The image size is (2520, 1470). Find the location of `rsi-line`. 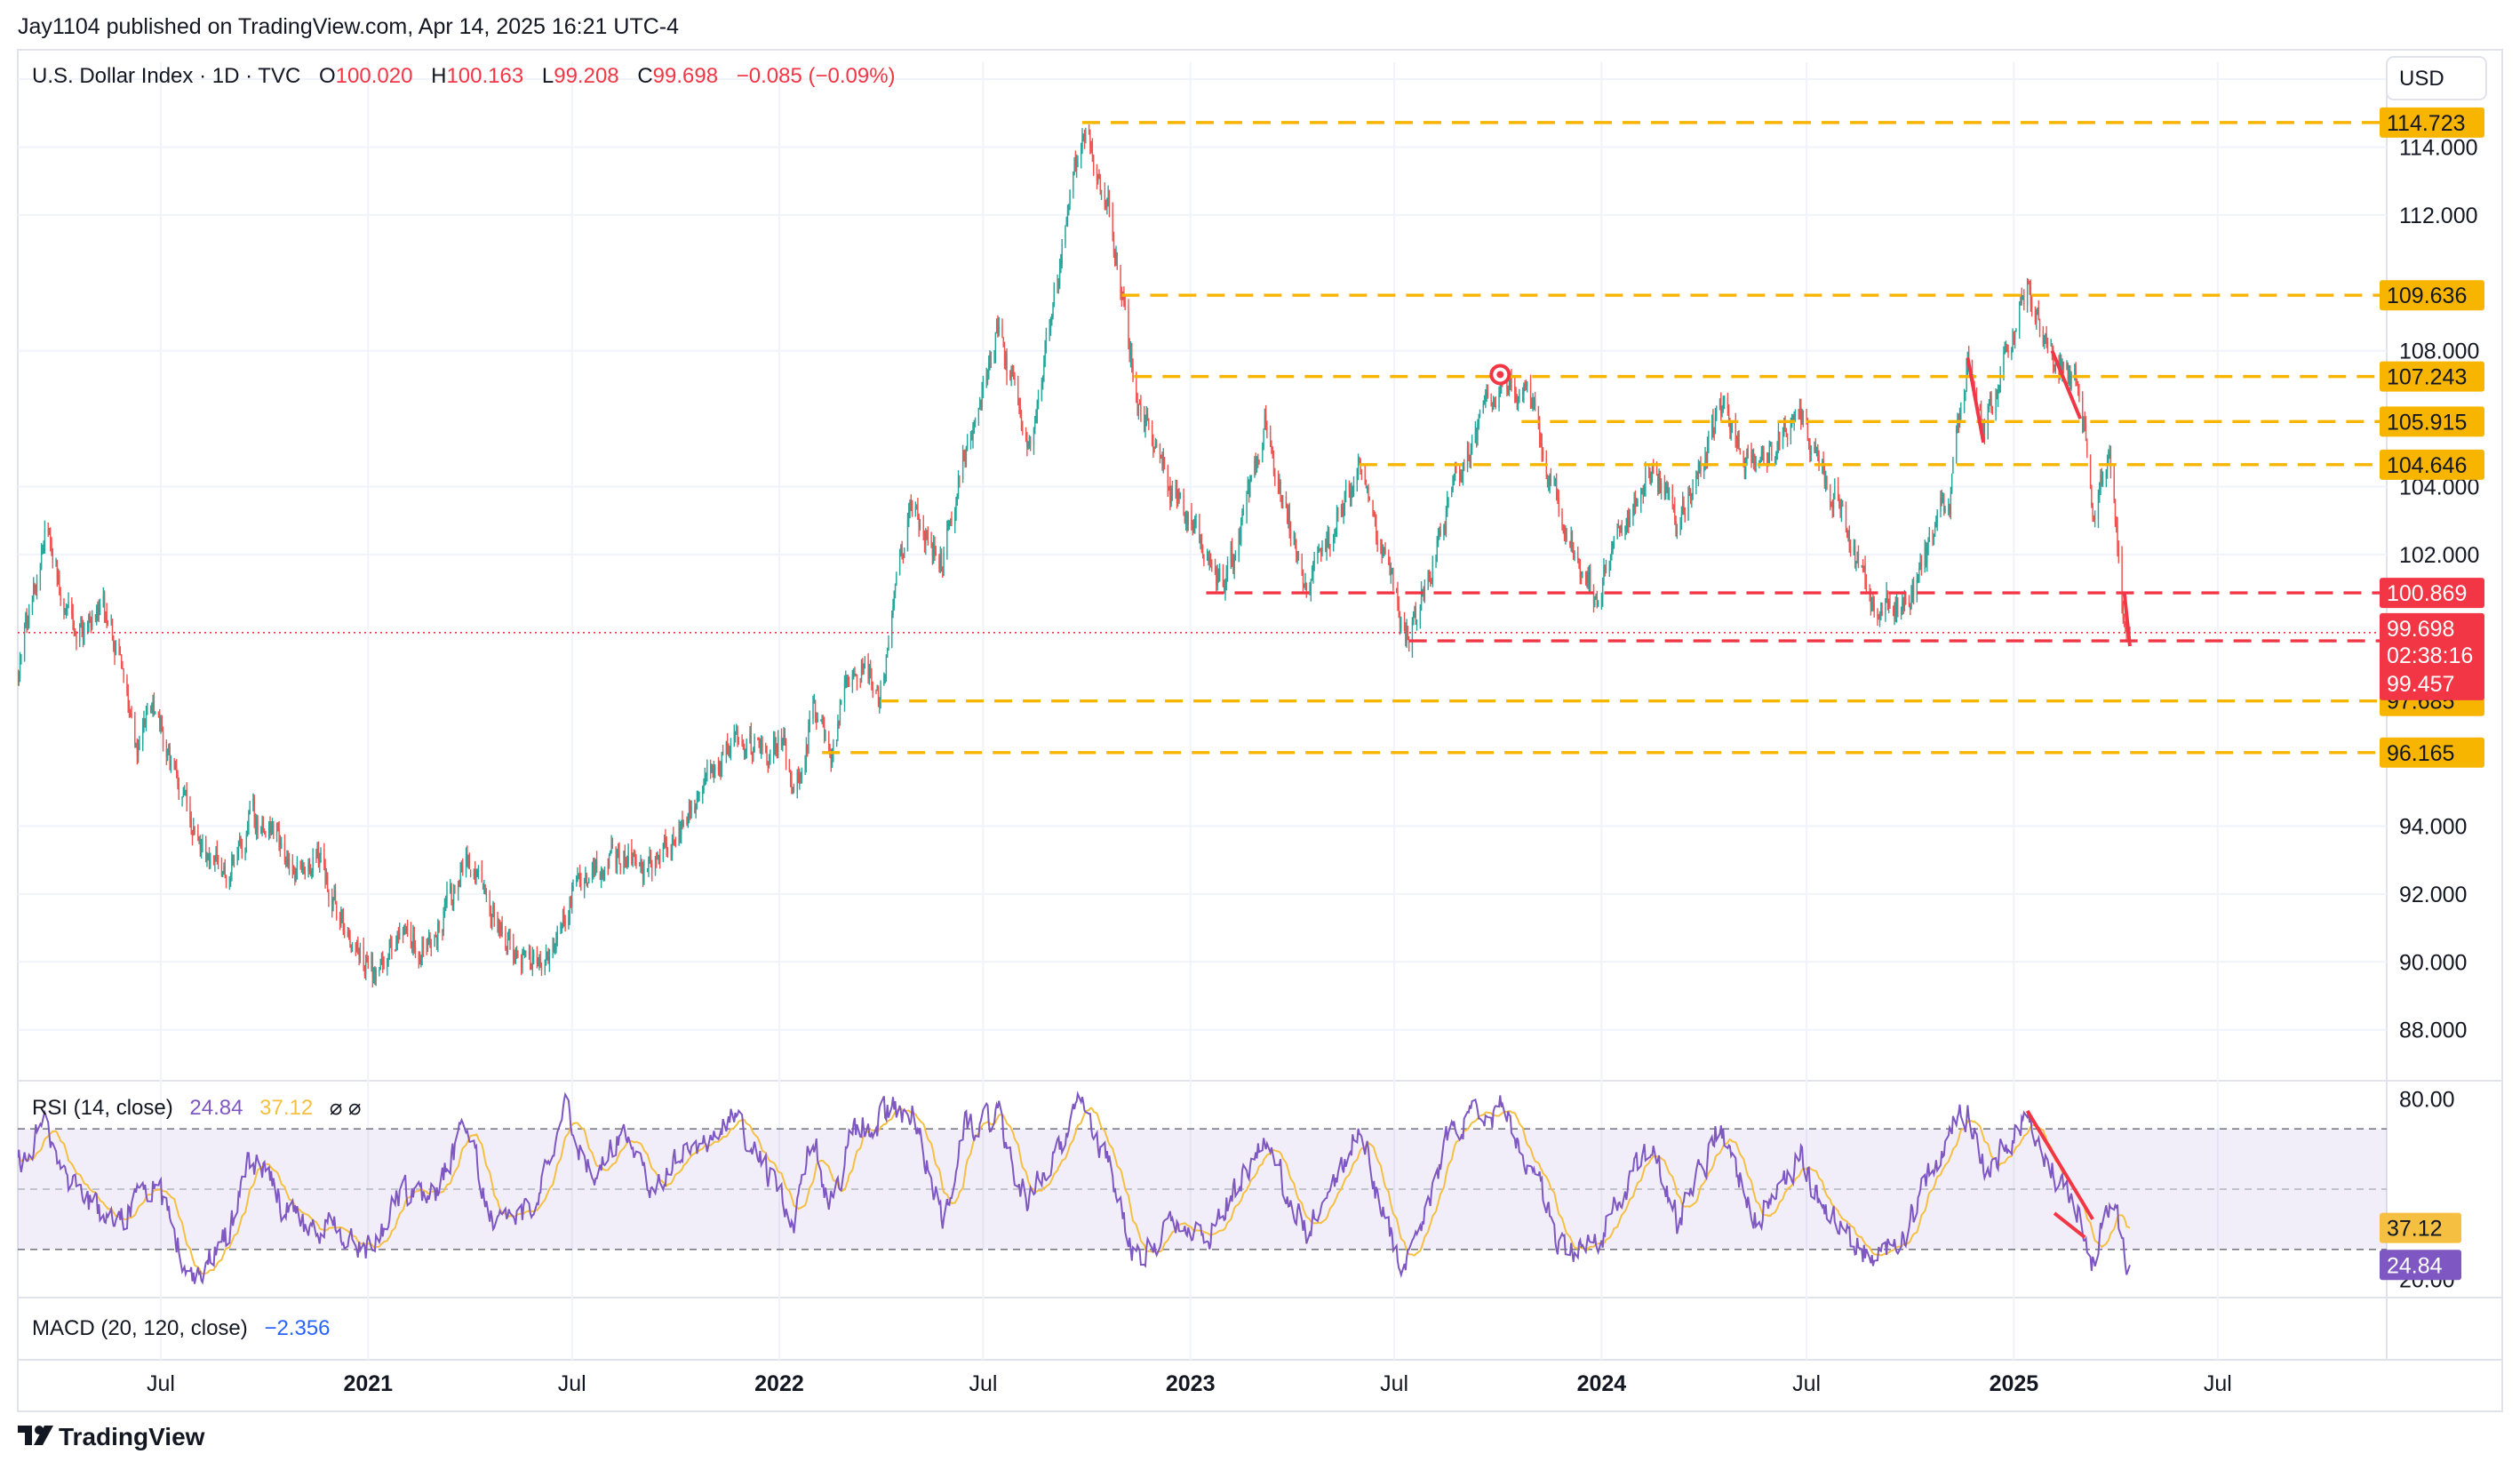

rsi-line is located at coordinates (1074, 1188).